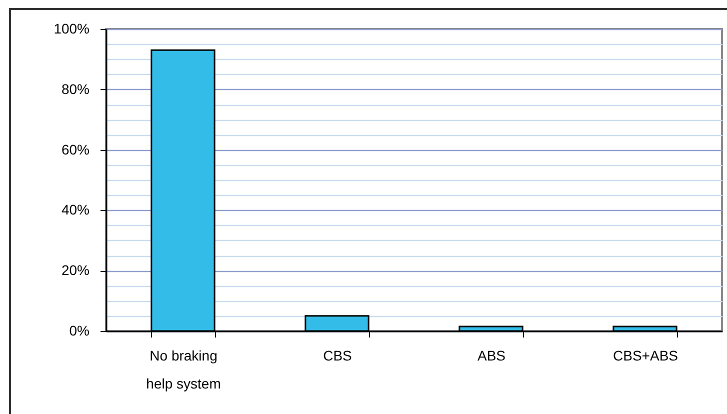 The width and height of the screenshot is (727, 414). Describe the element at coordinates (79, 330) in the screenshot. I see `y-tick-label: 0%` at that location.